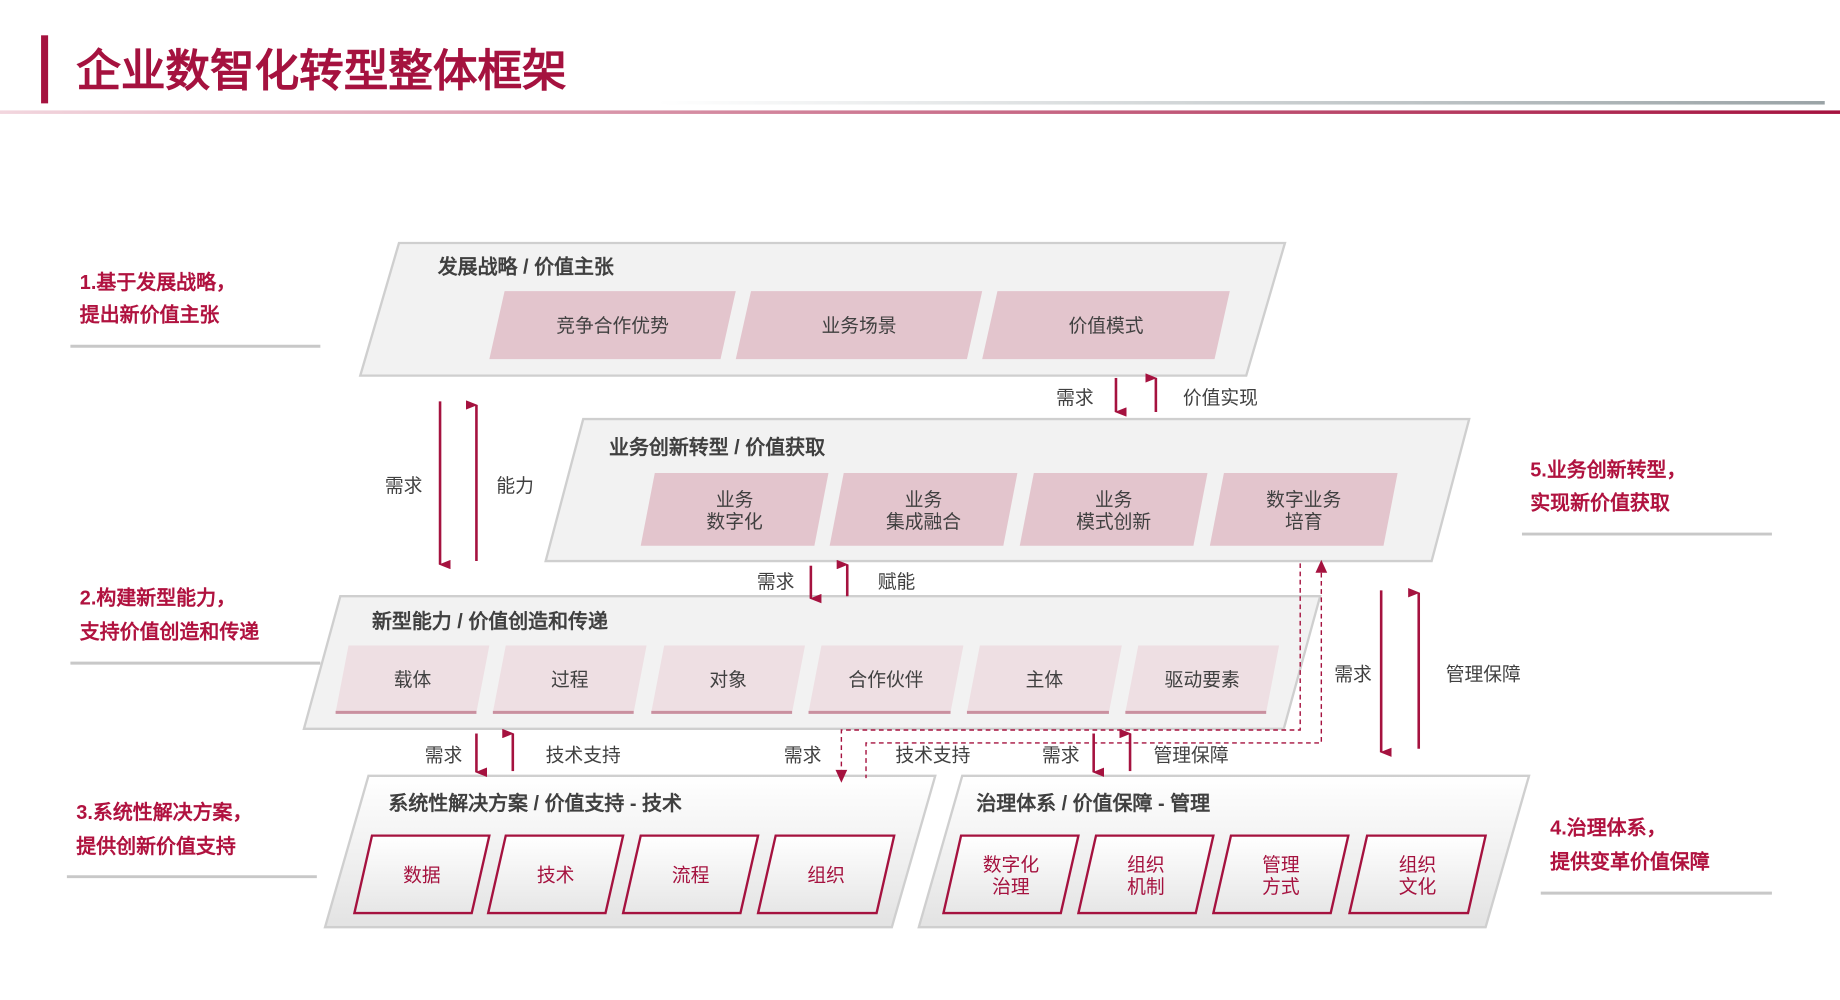 The height and width of the screenshot is (1000, 1840). I want to click on layer-item-label: 驱动要素, so click(1202, 679).